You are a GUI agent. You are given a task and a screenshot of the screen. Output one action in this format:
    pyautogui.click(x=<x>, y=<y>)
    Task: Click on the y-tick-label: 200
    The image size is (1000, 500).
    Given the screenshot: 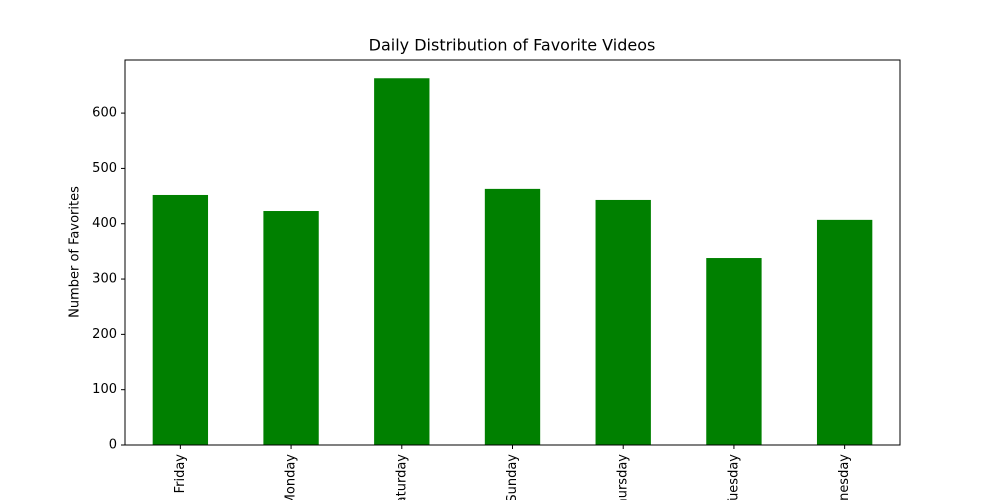 What is the action you would take?
    pyautogui.click(x=104, y=334)
    